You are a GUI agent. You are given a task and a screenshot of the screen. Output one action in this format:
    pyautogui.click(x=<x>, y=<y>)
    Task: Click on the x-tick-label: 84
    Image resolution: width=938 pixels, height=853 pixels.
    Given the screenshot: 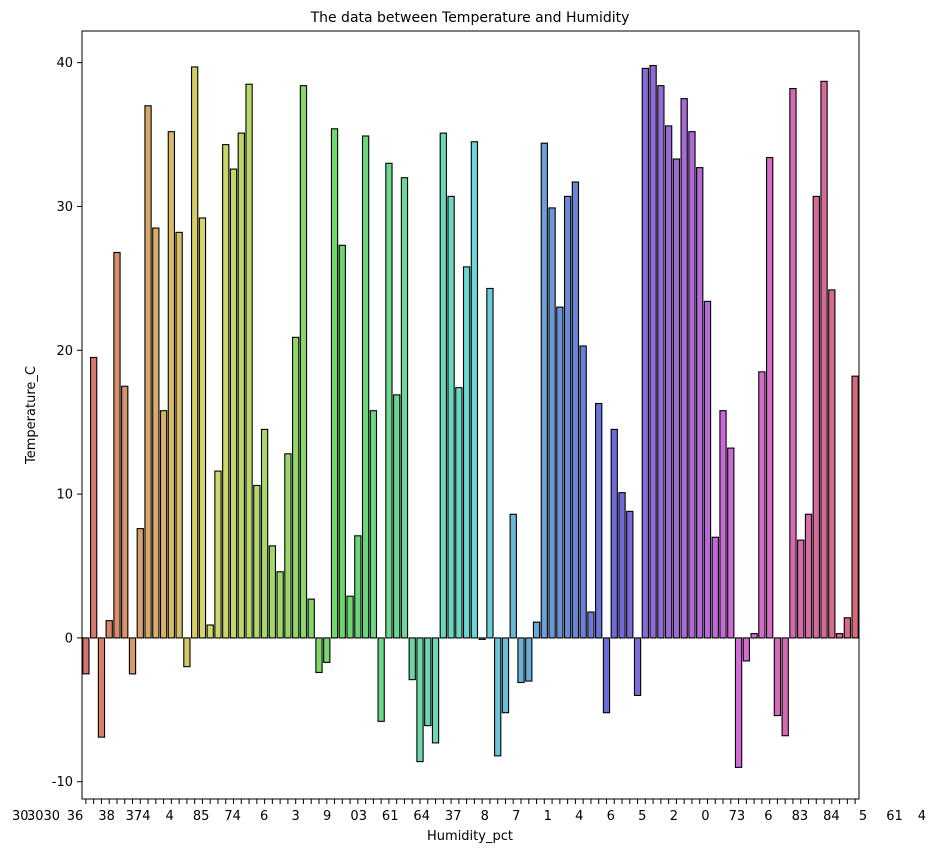 What is the action you would take?
    pyautogui.click(x=831, y=816)
    